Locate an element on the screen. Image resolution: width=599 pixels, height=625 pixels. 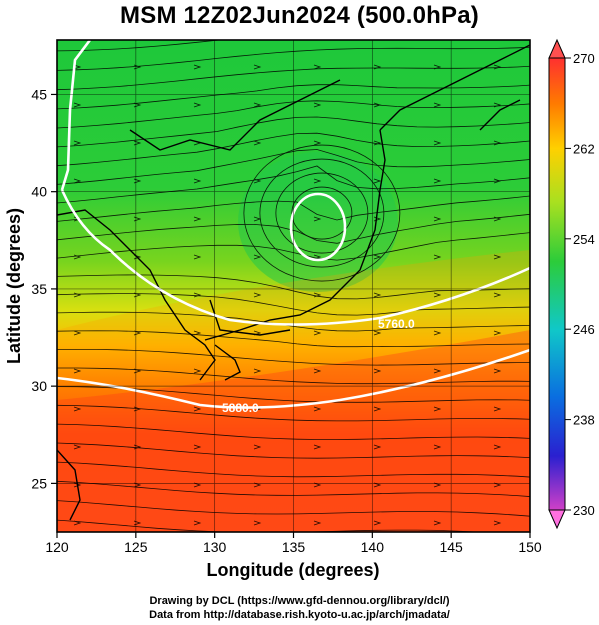
x-axis: 120 125 130 135 140 145 150 is located at coordinates (293, 543).